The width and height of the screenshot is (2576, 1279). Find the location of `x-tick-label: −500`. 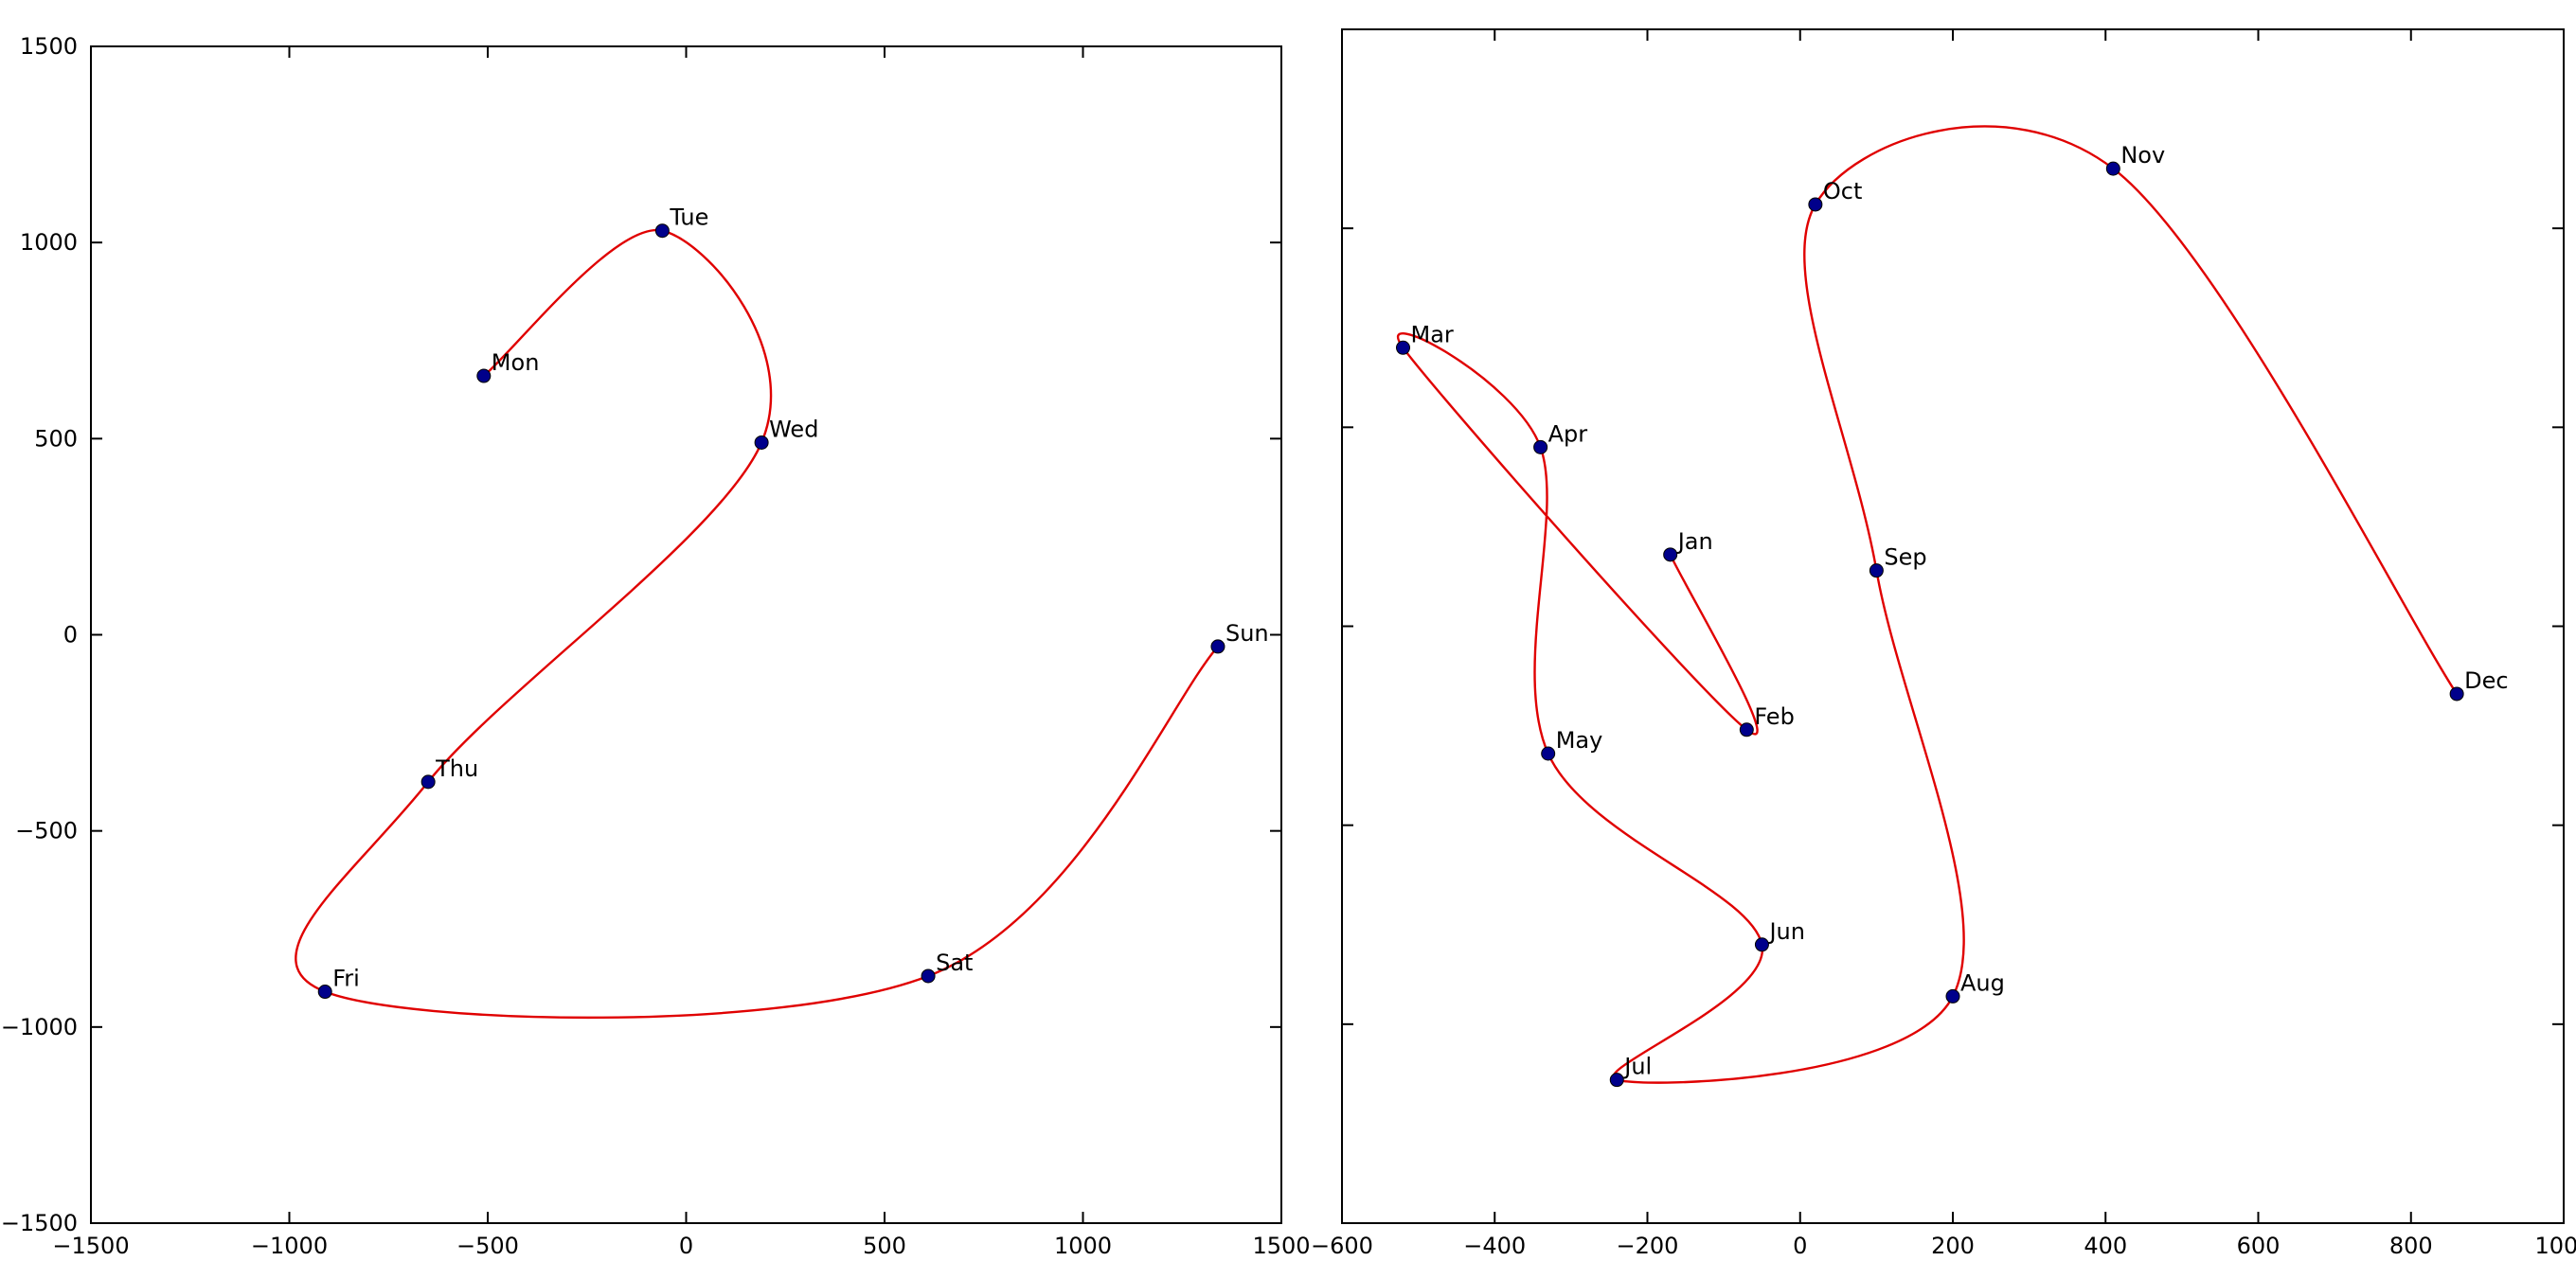

x-tick-label: −500 is located at coordinates (487, 1246).